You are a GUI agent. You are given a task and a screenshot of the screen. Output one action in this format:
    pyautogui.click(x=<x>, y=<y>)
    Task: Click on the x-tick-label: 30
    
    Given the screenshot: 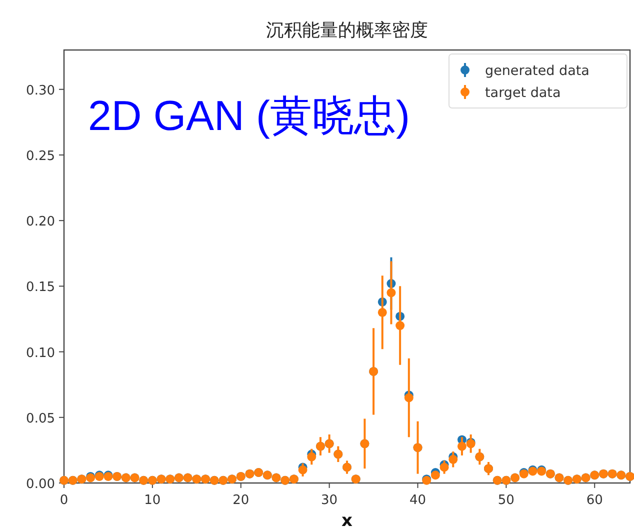 What is the action you would take?
    pyautogui.click(x=329, y=500)
    